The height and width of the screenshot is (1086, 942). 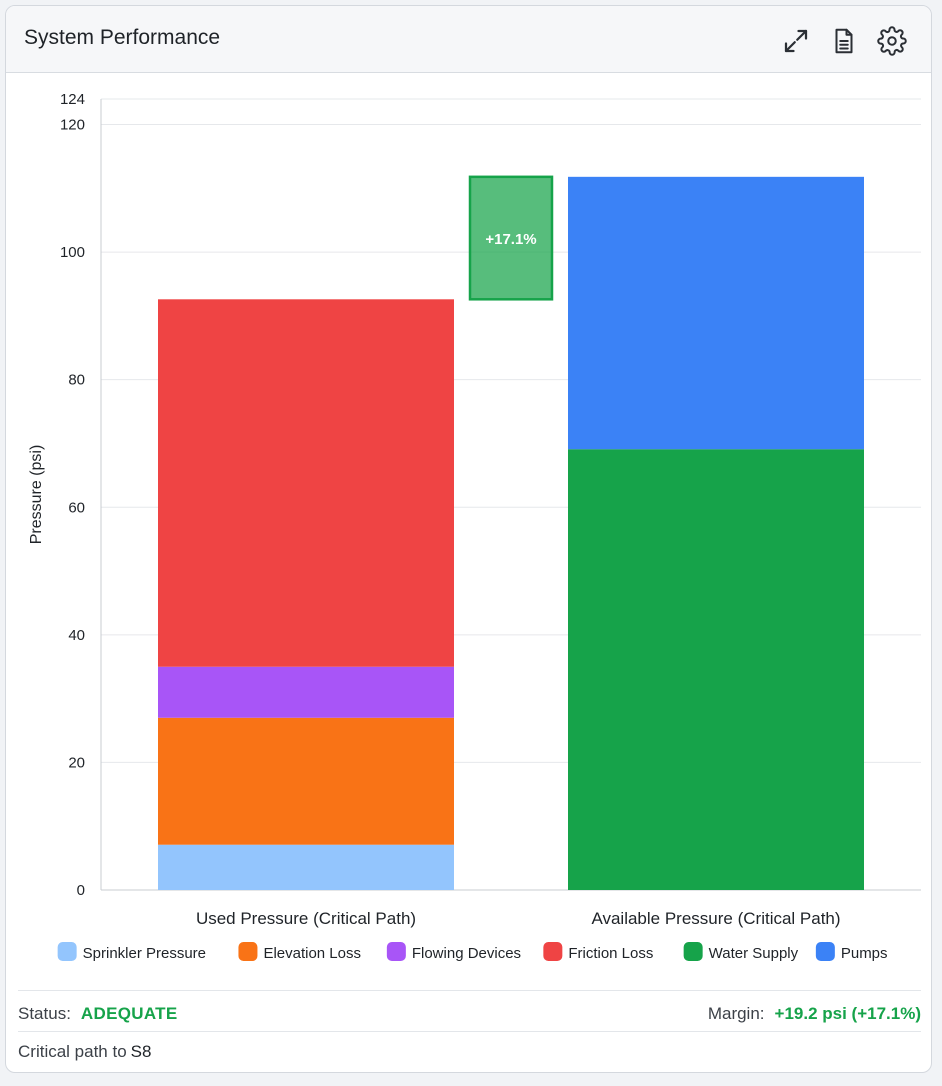 What do you see at coordinates (76, 762) in the screenshot?
I see `y-tick-label: 20` at bounding box center [76, 762].